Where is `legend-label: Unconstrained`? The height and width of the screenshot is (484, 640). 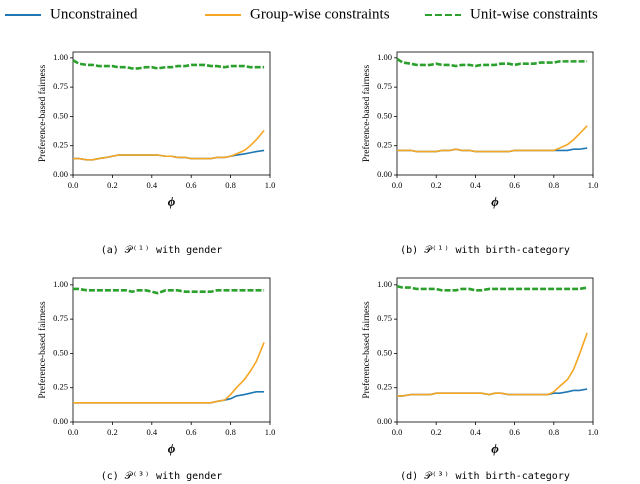 legend-label: Unconstrained is located at coordinates (94, 14).